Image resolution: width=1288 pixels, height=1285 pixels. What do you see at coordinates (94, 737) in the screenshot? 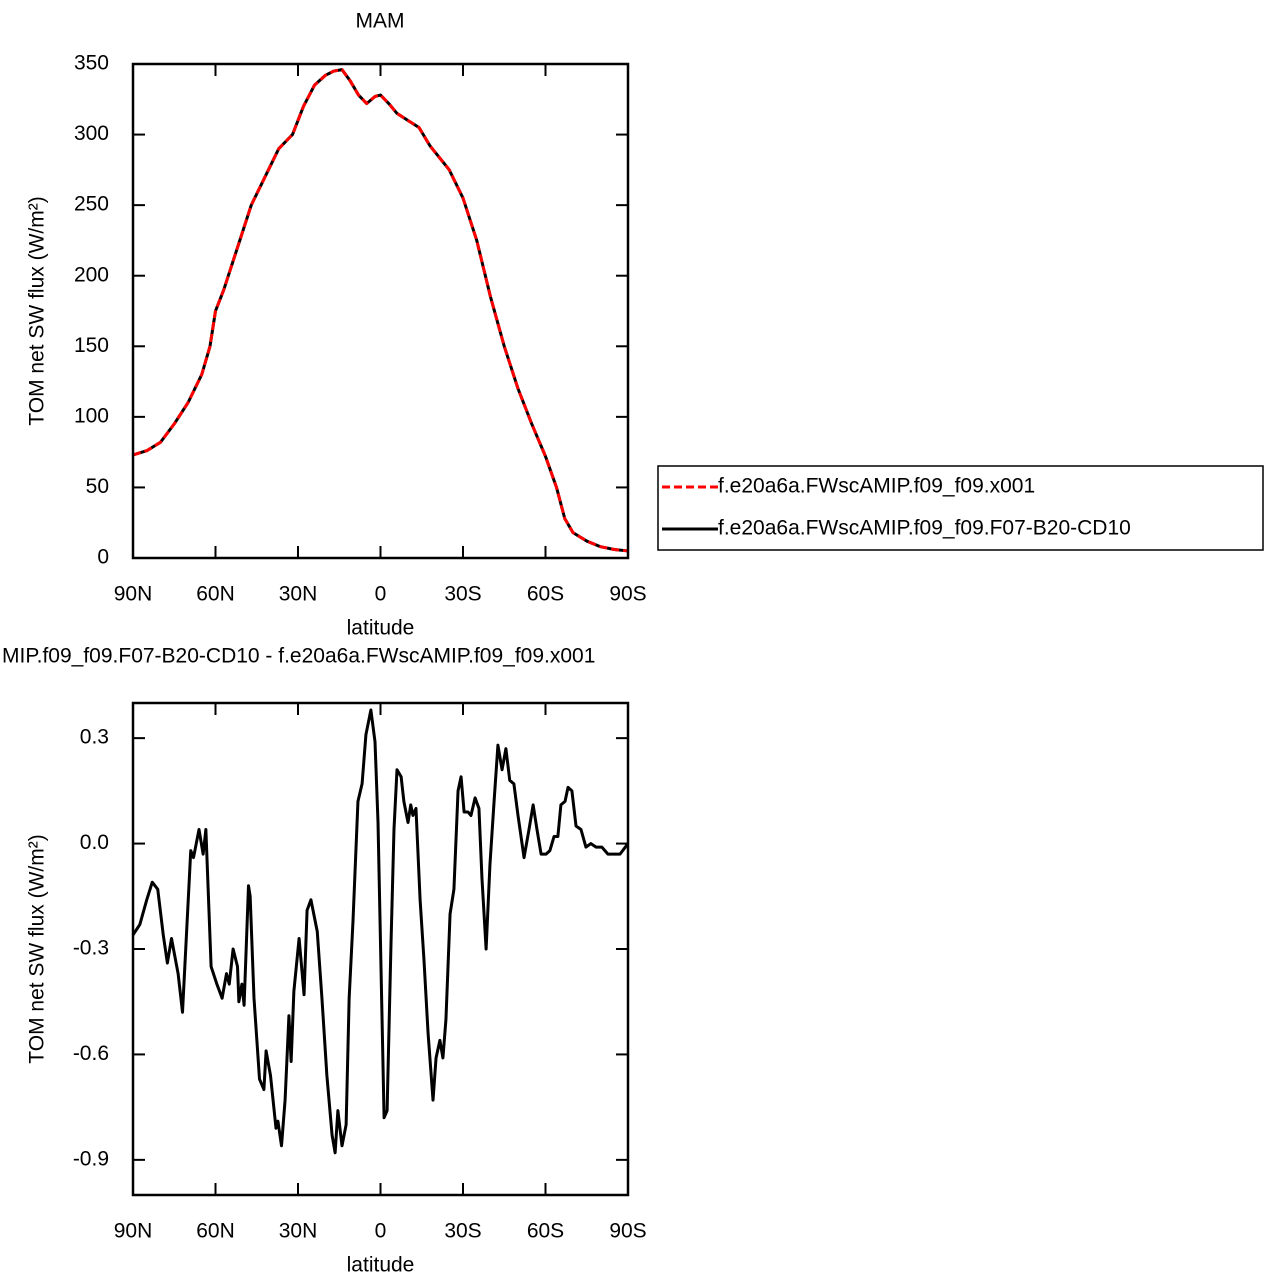
I see `y-tick-label: 0.3` at bounding box center [94, 737].